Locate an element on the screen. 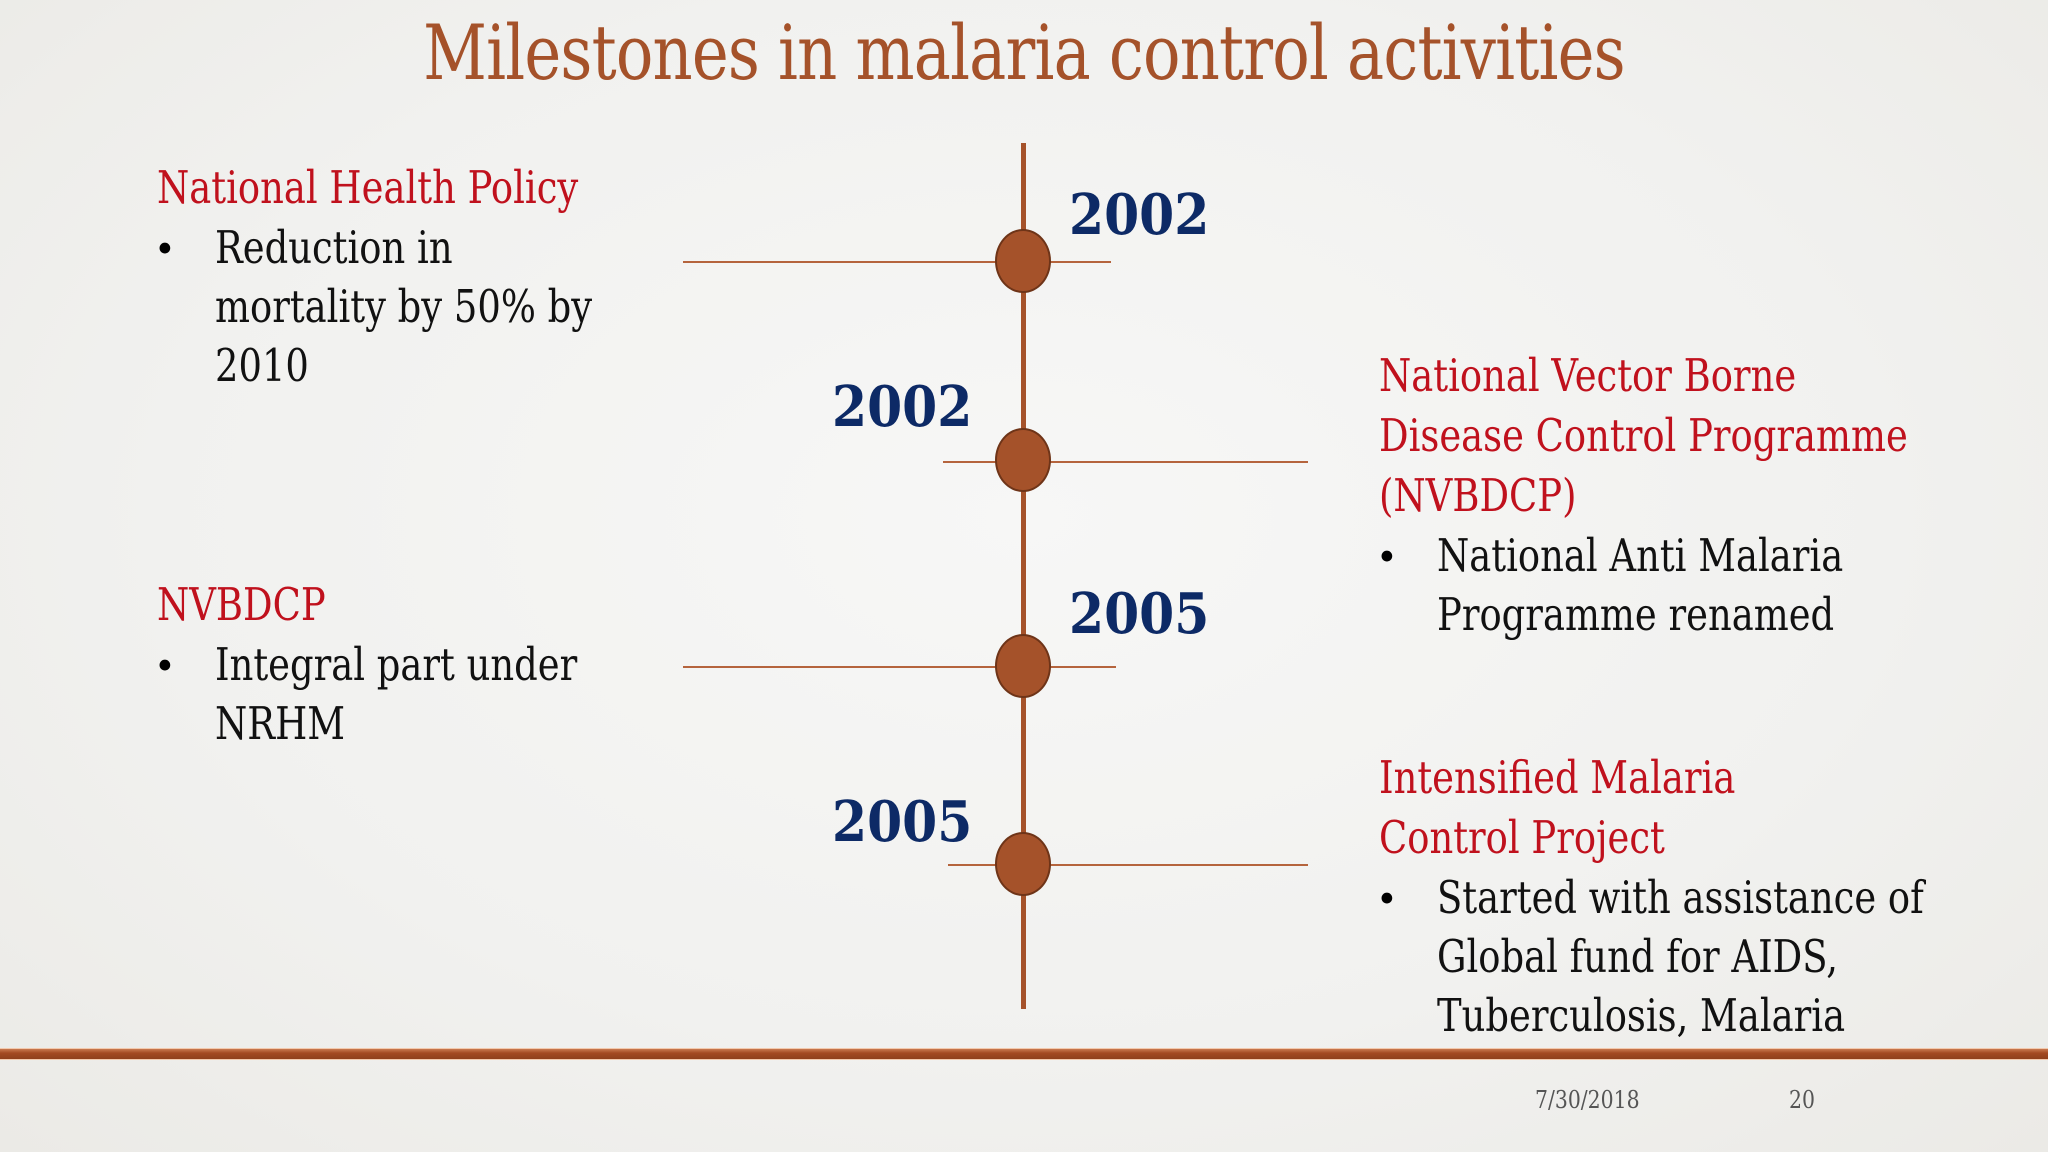 The width and height of the screenshot is (2048, 1152). slide-title: Milestones in malaria control activities is located at coordinates (1024, 52).